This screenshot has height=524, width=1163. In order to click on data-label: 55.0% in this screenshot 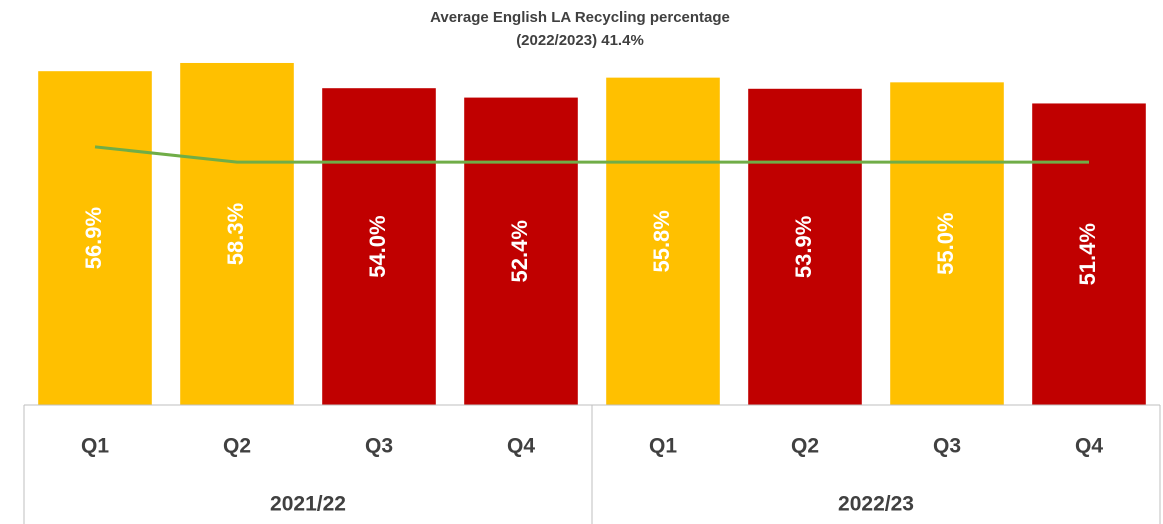, I will do `click(945, 243)`.